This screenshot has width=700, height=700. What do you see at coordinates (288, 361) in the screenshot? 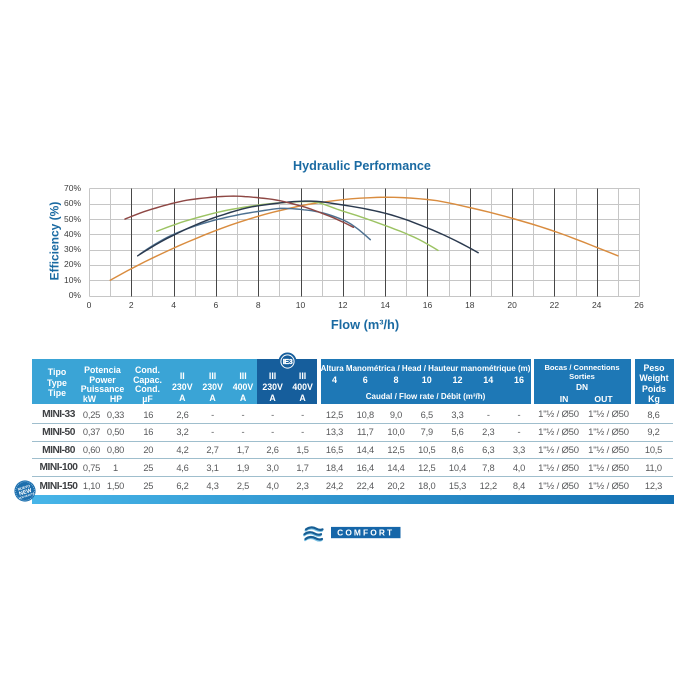
I see `svg-text: IE3` at bounding box center [288, 361].